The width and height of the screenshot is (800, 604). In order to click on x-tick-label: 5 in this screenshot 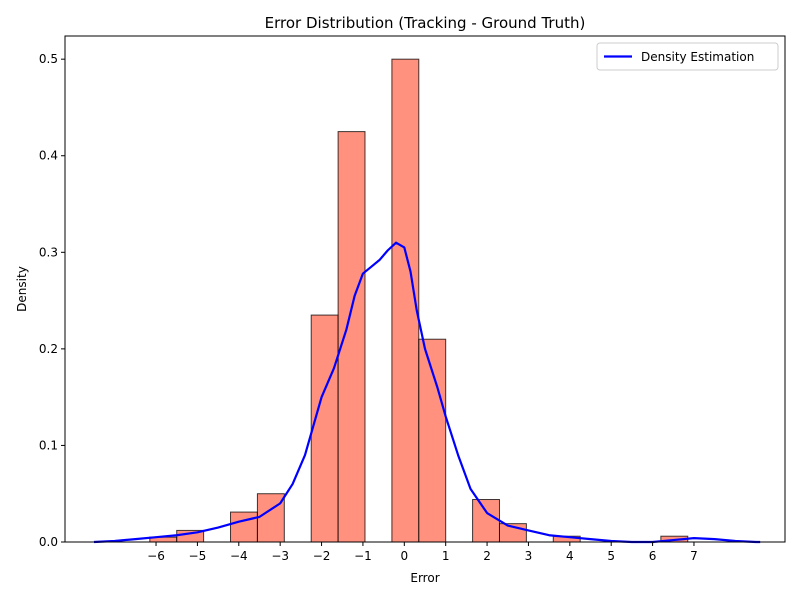, I will do `click(611, 556)`.